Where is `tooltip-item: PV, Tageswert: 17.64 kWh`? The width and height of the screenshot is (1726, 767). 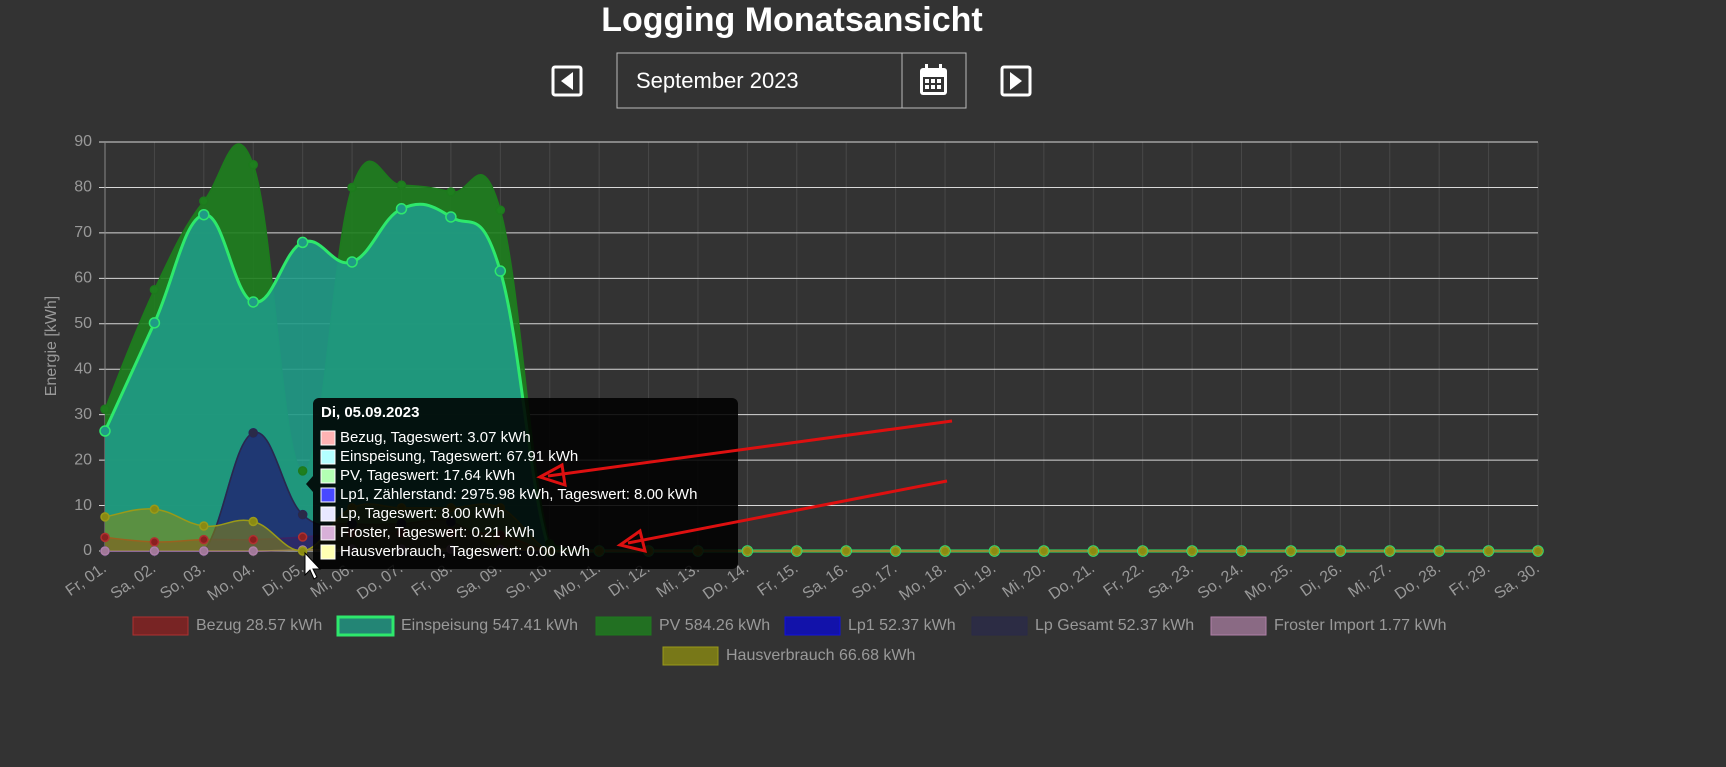 tooltip-item: PV, Tageswert: 17.64 kWh is located at coordinates (427, 475).